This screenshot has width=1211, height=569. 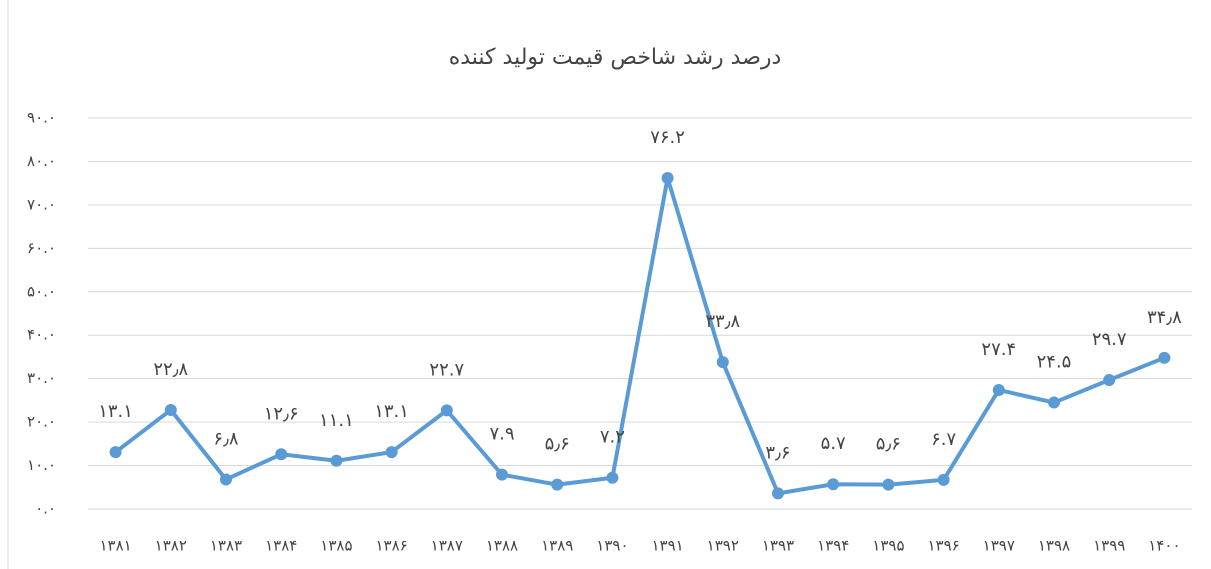 I want to click on data-label: ۱۲٫۶, so click(x=281, y=413).